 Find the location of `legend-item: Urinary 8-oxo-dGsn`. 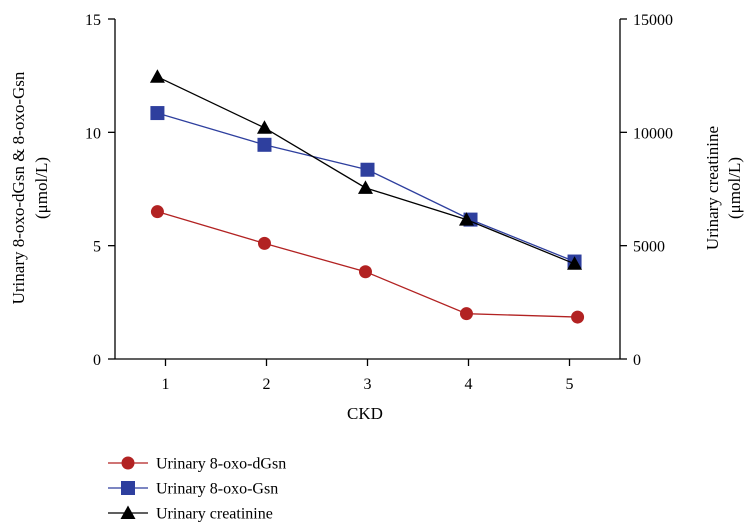

legend-item: Urinary 8-oxo-dGsn is located at coordinates (197, 464).